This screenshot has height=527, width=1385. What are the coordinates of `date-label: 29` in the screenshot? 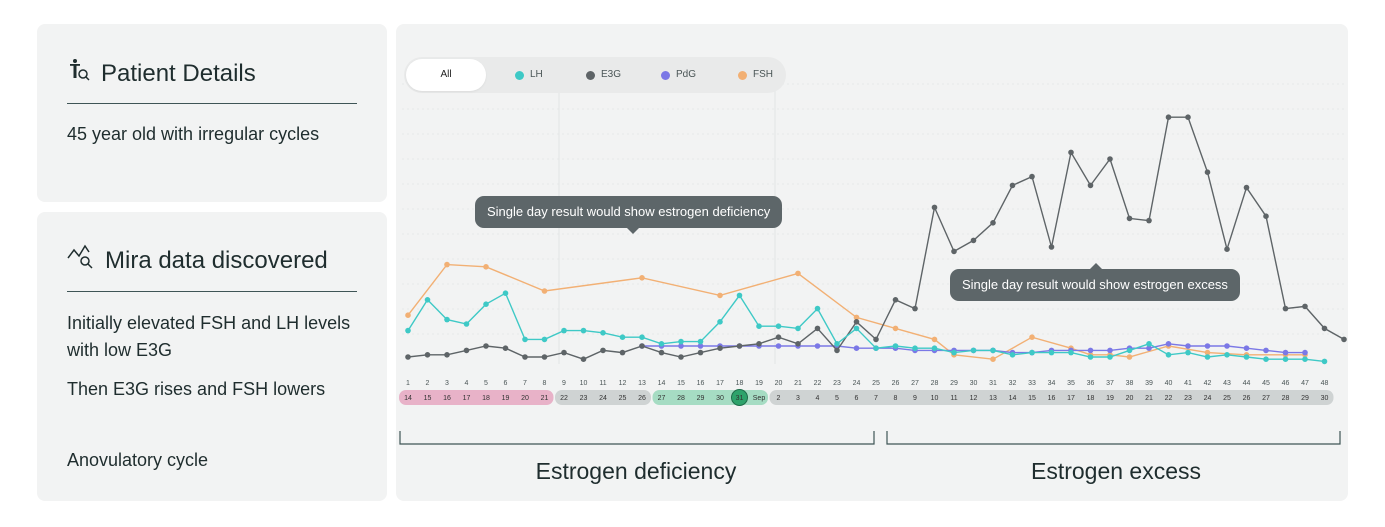 It's located at (1305, 398).